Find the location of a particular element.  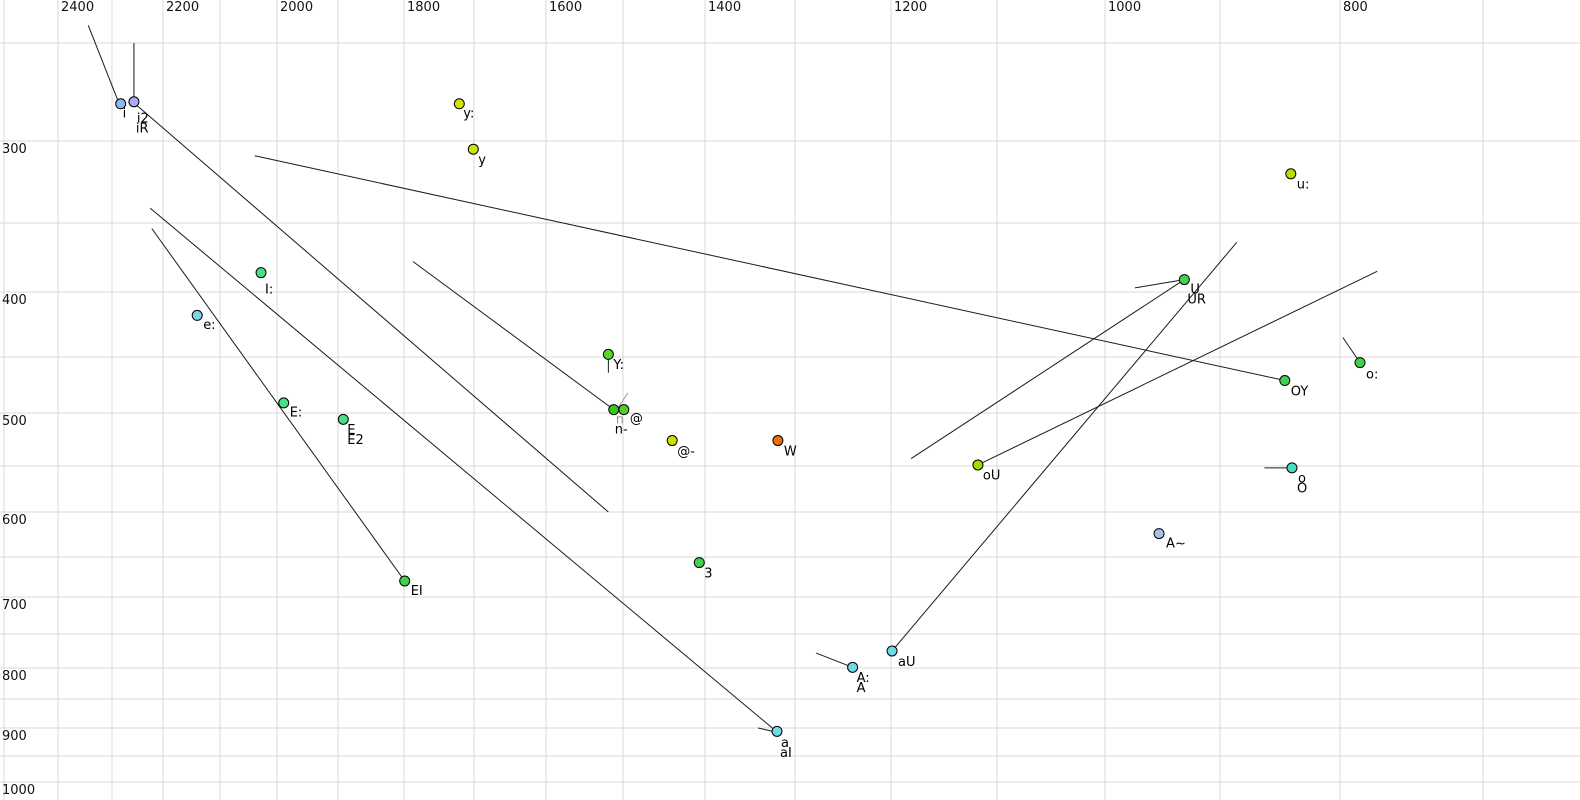

vowel-label-a: a is located at coordinates (785, 743).